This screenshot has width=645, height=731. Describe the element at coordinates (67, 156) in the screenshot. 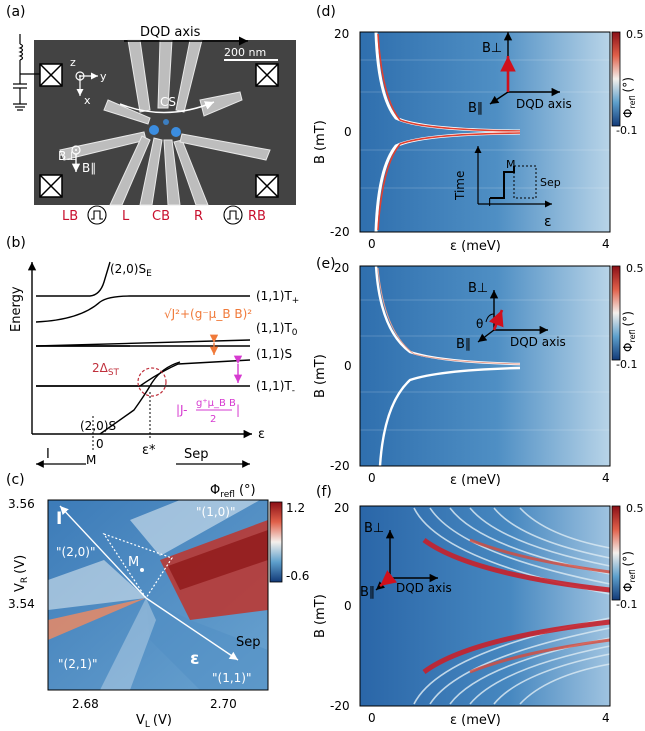

I see `b-perp-label-a: B⊥` at that location.